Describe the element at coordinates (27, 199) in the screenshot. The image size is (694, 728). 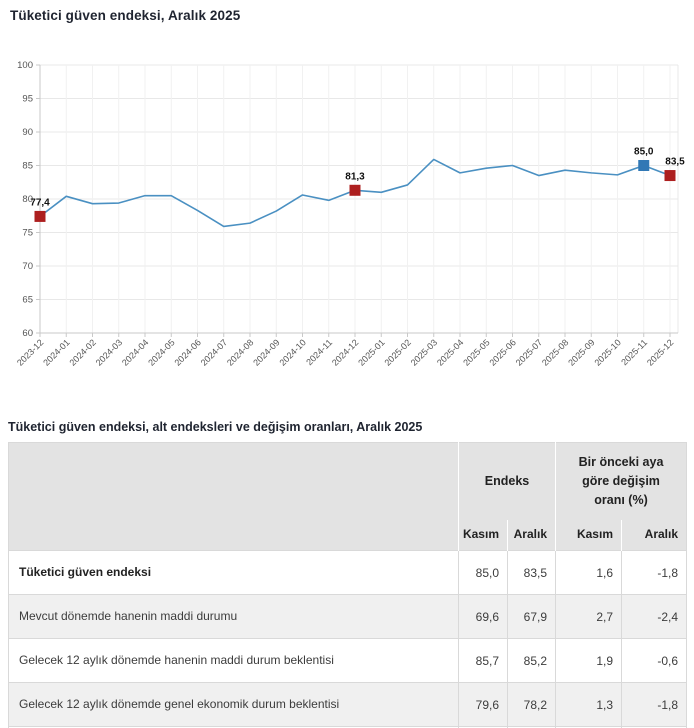
I see `y-tick-label: 80` at that location.